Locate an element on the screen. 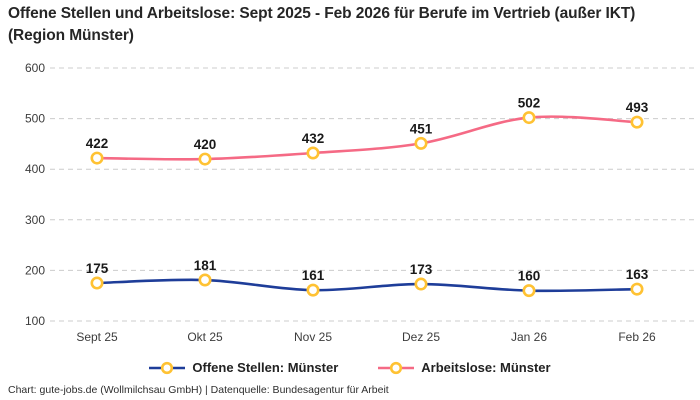 The image size is (700, 400). data-label: 420 is located at coordinates (205, 144).